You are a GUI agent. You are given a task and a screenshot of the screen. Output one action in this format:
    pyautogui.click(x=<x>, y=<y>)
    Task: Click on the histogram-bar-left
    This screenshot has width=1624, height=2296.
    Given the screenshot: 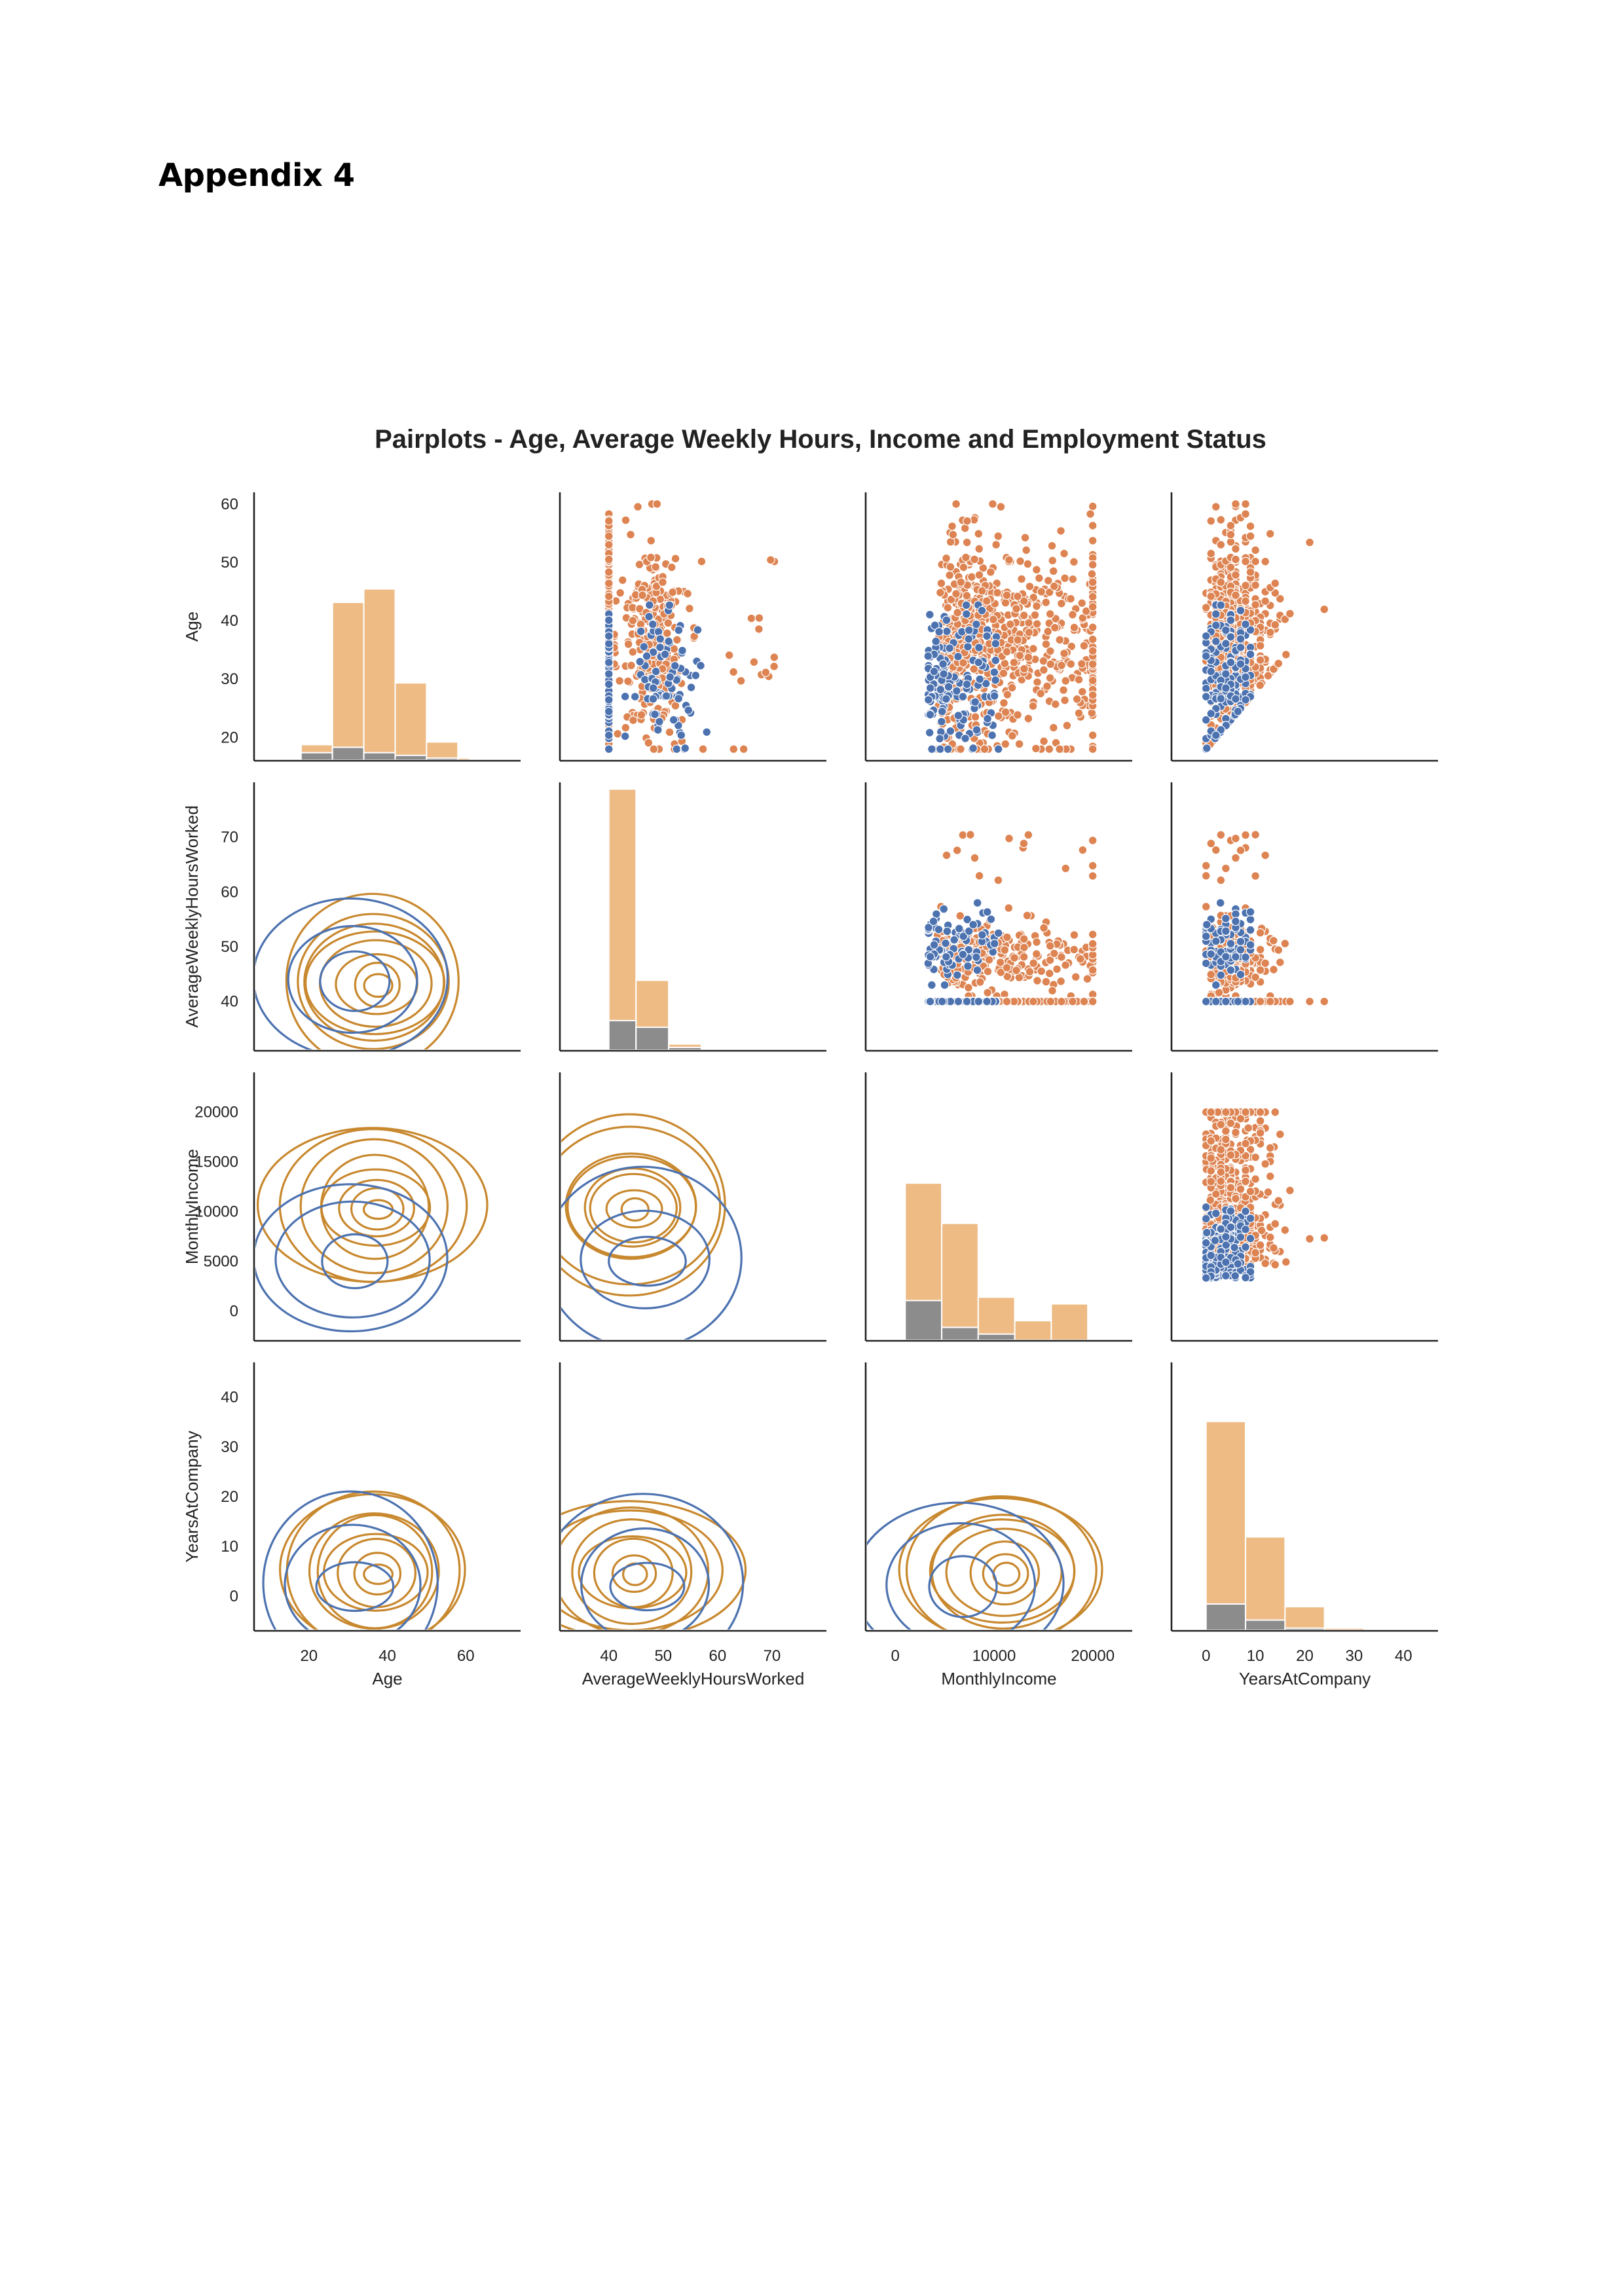 What is the action you would take?
    pyautogui.click(x=960, y=1332)
    